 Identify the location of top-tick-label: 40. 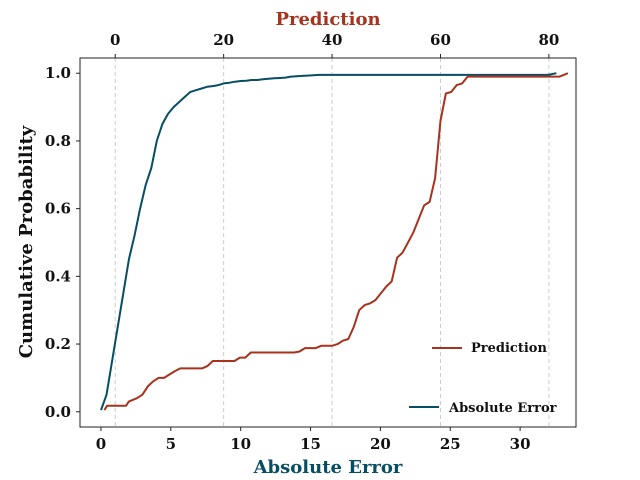
(332, 40).